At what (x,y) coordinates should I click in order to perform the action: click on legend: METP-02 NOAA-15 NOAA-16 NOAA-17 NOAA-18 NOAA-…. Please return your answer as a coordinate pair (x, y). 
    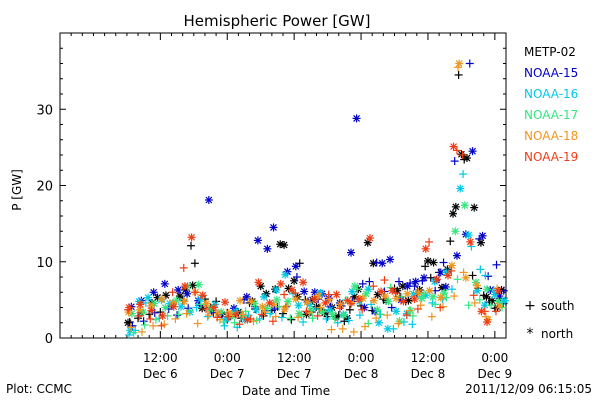
    Looking at the image, I should click on (551, 193).